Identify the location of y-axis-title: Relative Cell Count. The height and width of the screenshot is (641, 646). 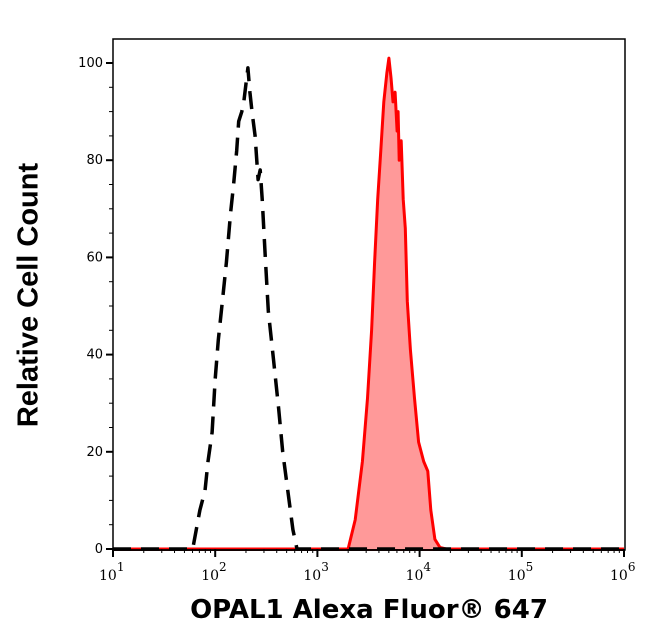
(28, 295).